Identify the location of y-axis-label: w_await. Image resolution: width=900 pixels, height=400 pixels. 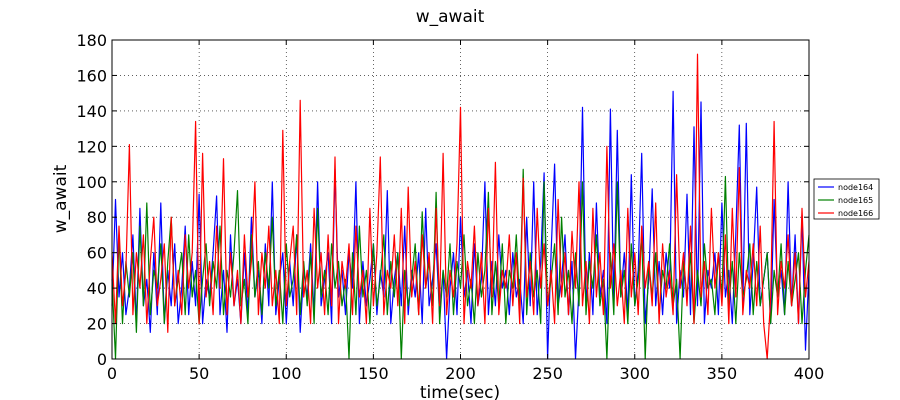
(61, 198).